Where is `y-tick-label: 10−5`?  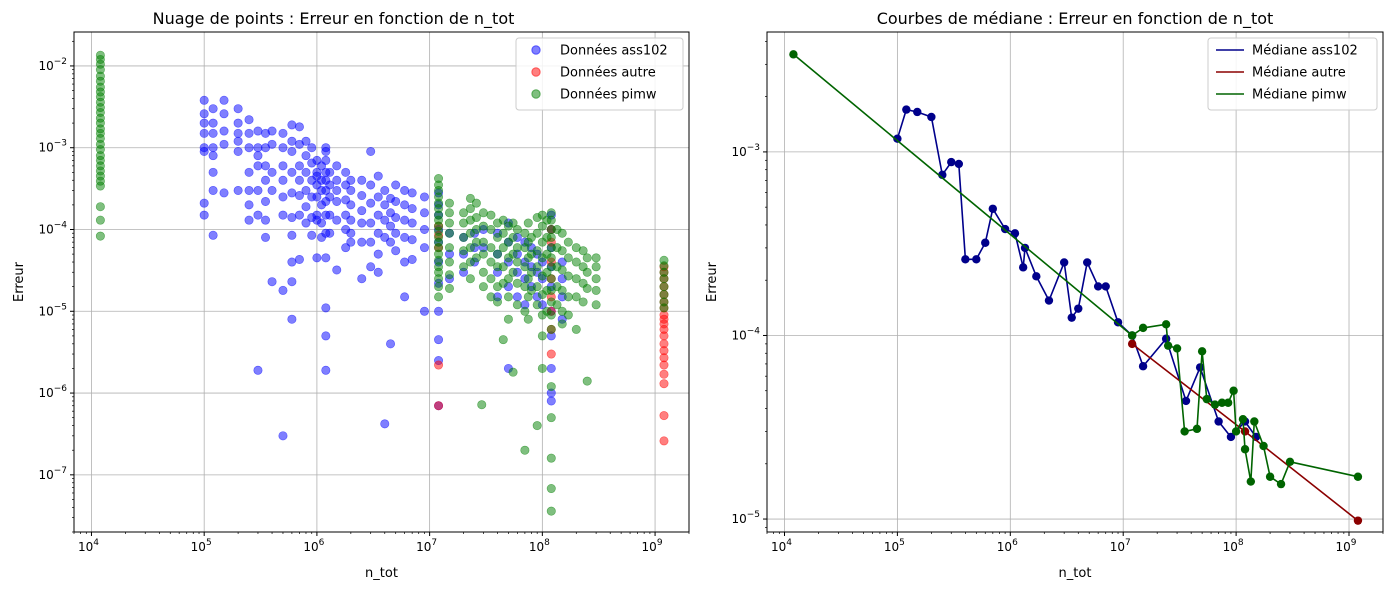
y-tick-label: 10−5 is located at coordinates (52, 310).